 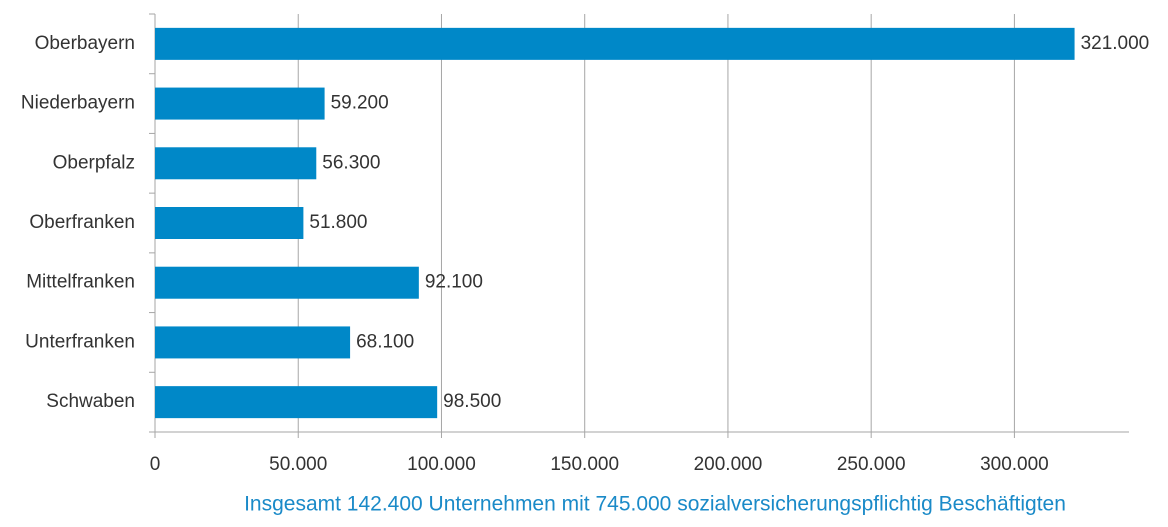 I want to click on value-label: 51.800, so click(x=338, y=222).